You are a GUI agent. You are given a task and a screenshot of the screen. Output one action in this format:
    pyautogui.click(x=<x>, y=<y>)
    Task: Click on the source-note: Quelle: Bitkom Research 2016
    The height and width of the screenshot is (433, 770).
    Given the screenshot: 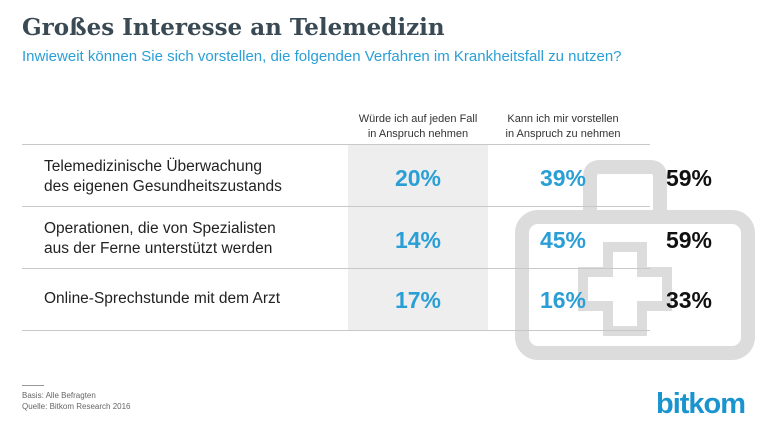 What is the action you would take?
    pyautogui.click(x=76, y=406)
    